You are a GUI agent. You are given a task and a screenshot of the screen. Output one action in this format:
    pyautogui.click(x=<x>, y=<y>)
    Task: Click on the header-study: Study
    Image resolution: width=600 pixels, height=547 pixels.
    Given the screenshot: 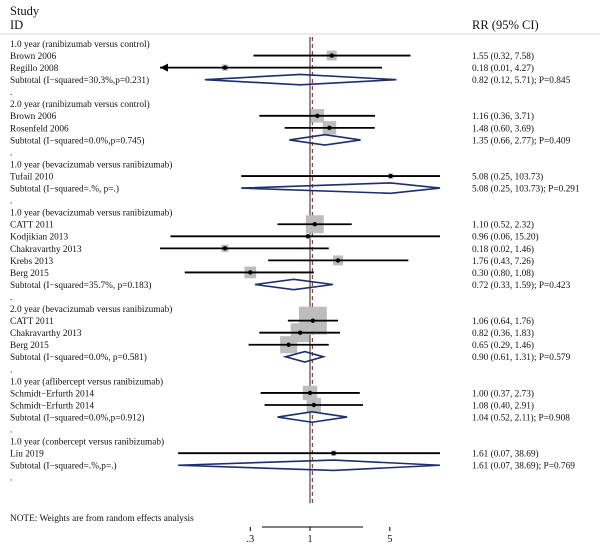 What is the action you would take?
    pyautogui.click(x=25, y=11)
    